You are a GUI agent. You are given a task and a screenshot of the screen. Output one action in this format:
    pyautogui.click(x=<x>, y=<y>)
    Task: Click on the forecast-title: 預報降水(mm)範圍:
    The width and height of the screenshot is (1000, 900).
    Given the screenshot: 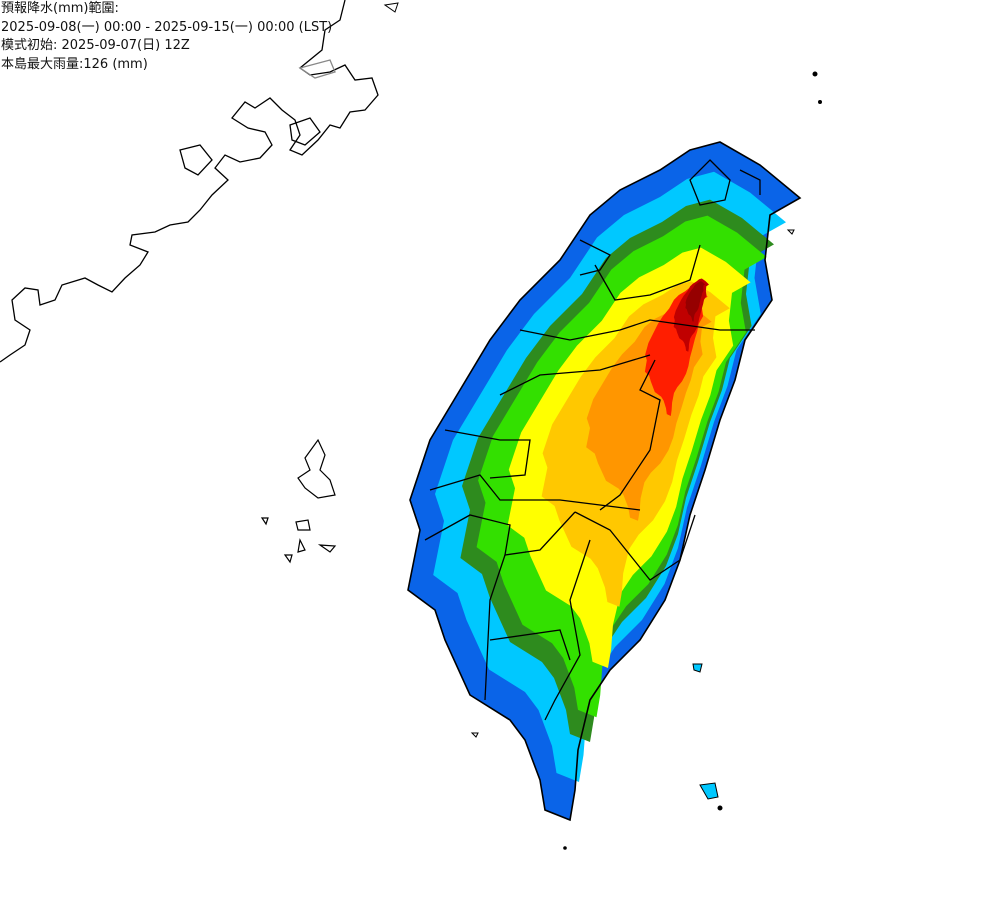 What is the action you would take?
    pyautogui.click(x=60, y=8)
    